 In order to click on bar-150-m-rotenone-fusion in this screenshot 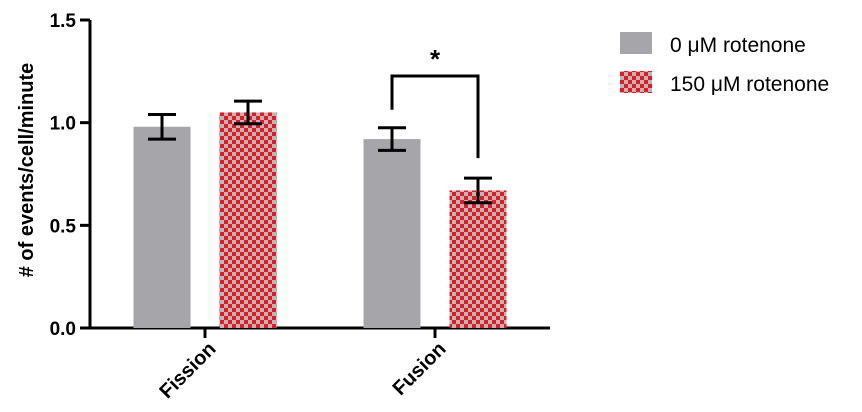, I will do `click(478, 259)`.